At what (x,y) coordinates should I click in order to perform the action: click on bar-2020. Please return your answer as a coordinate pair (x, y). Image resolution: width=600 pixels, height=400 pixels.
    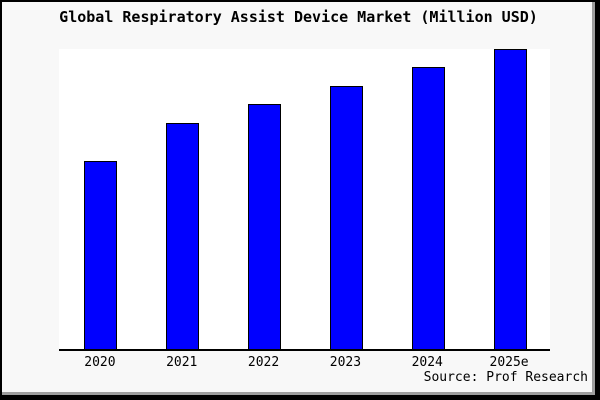
    Looking at the image, I should click on (101, 254).